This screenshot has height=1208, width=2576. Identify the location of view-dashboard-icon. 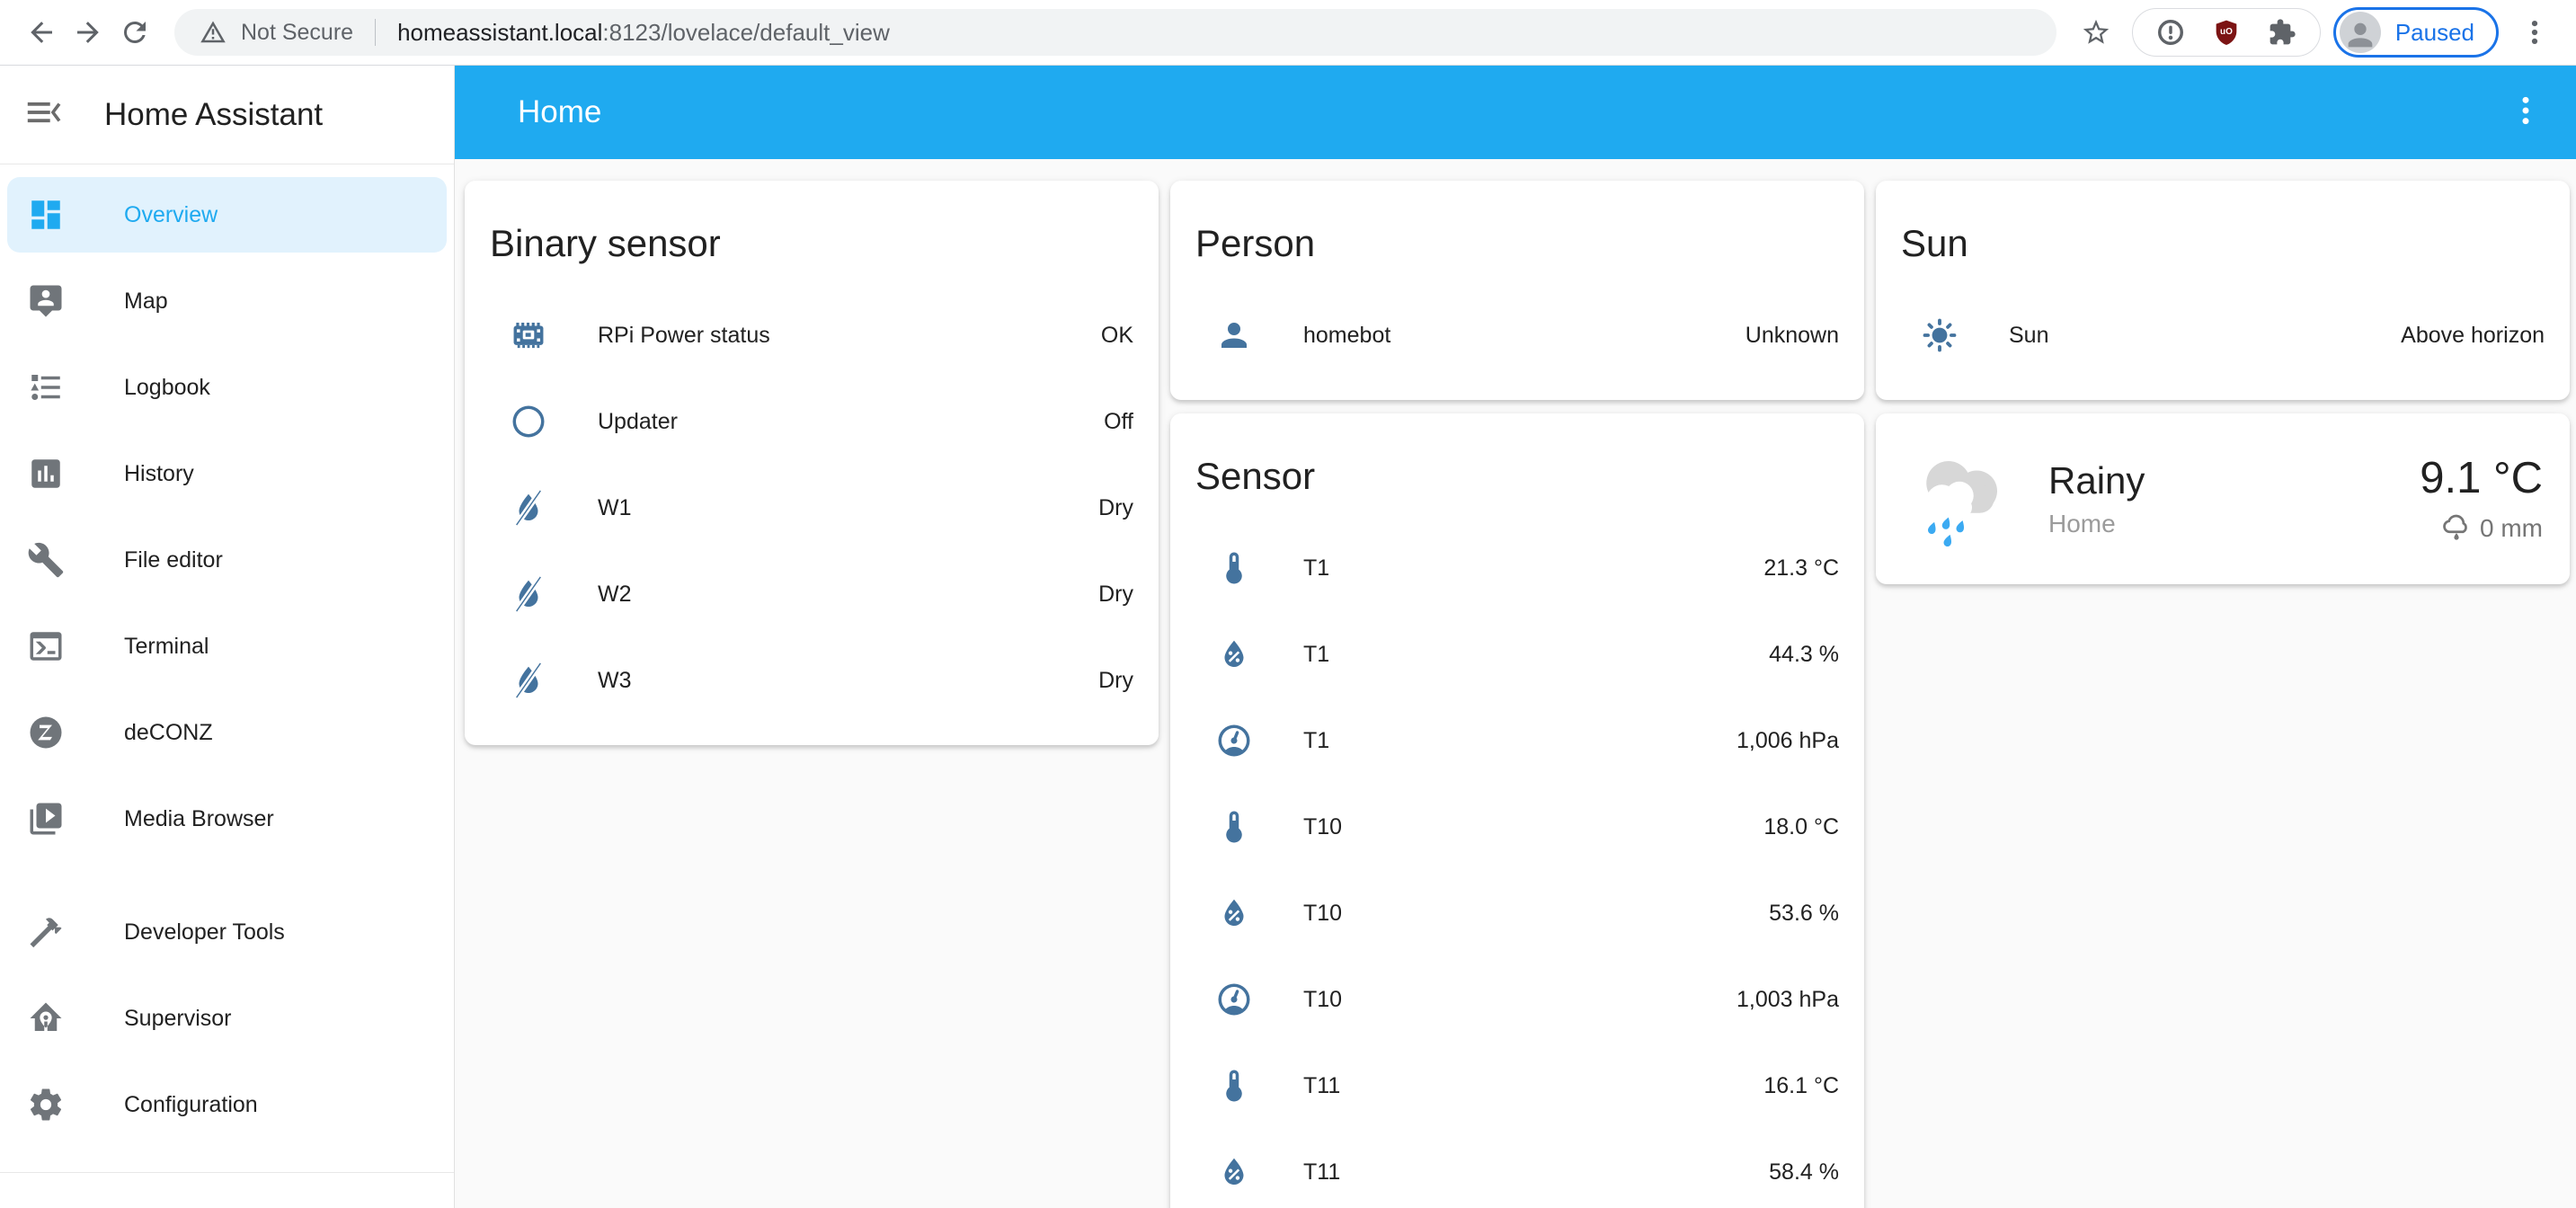
(46, 215).